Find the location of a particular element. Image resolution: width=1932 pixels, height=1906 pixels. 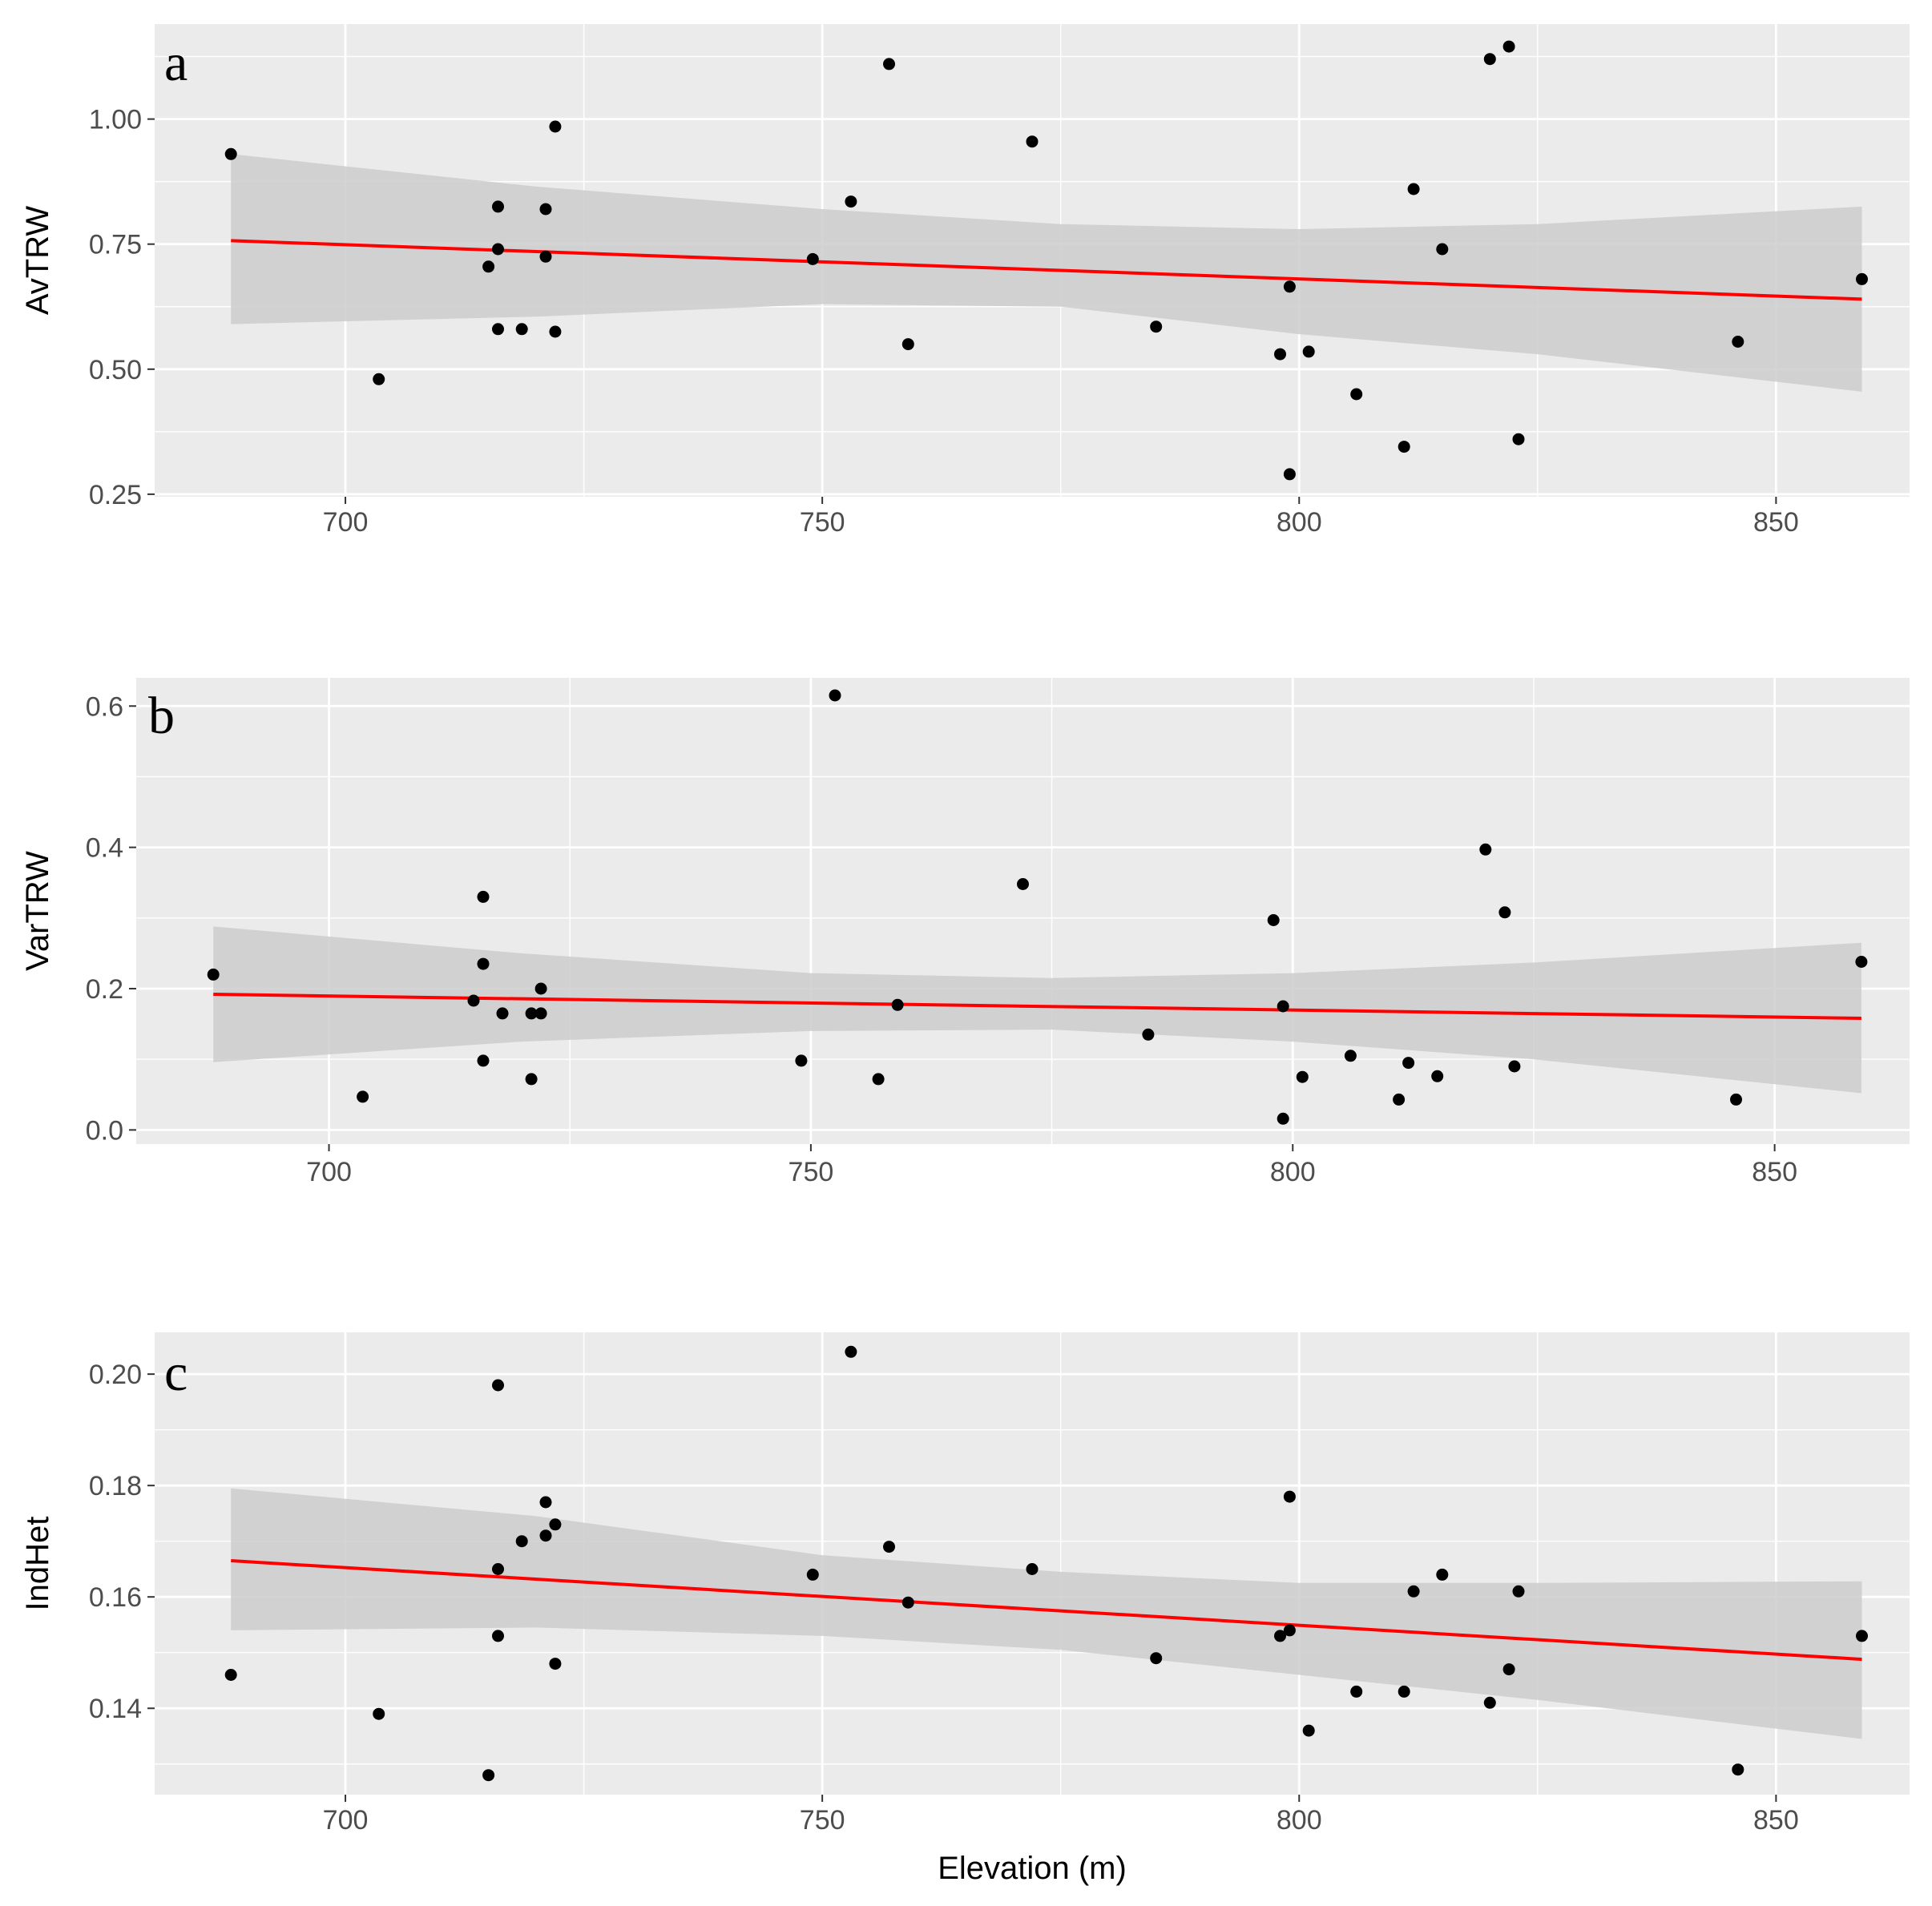

confidence-band is located at coordinates (1046, 1613).